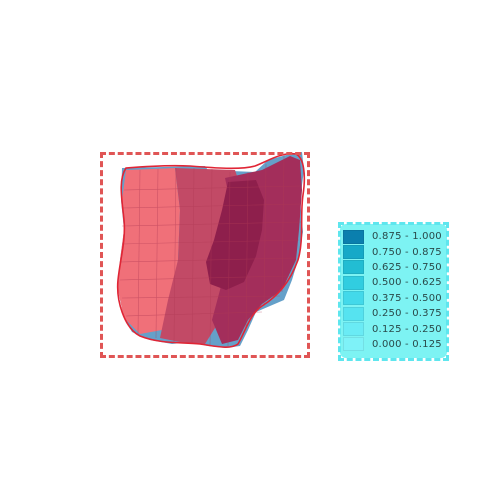 The width and height of the screenshot is (500, 500). Describe the element at coordinates (407, 329) in the screenshot. I see `legend-label: 0.125 - 0.250` at that location.